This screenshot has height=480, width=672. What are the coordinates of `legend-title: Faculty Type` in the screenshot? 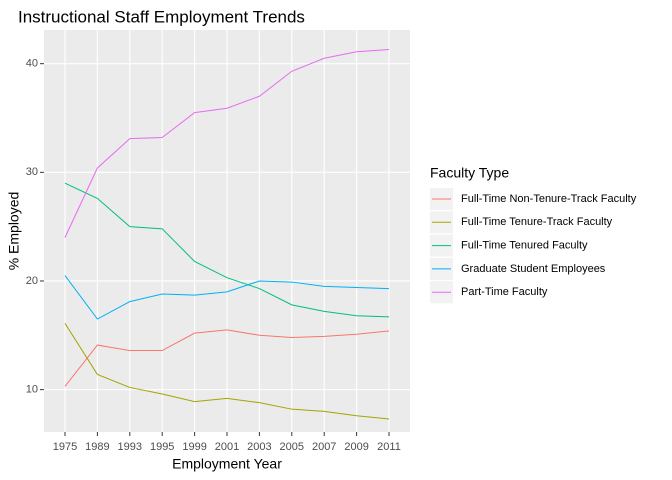 It's located at (469, 173).